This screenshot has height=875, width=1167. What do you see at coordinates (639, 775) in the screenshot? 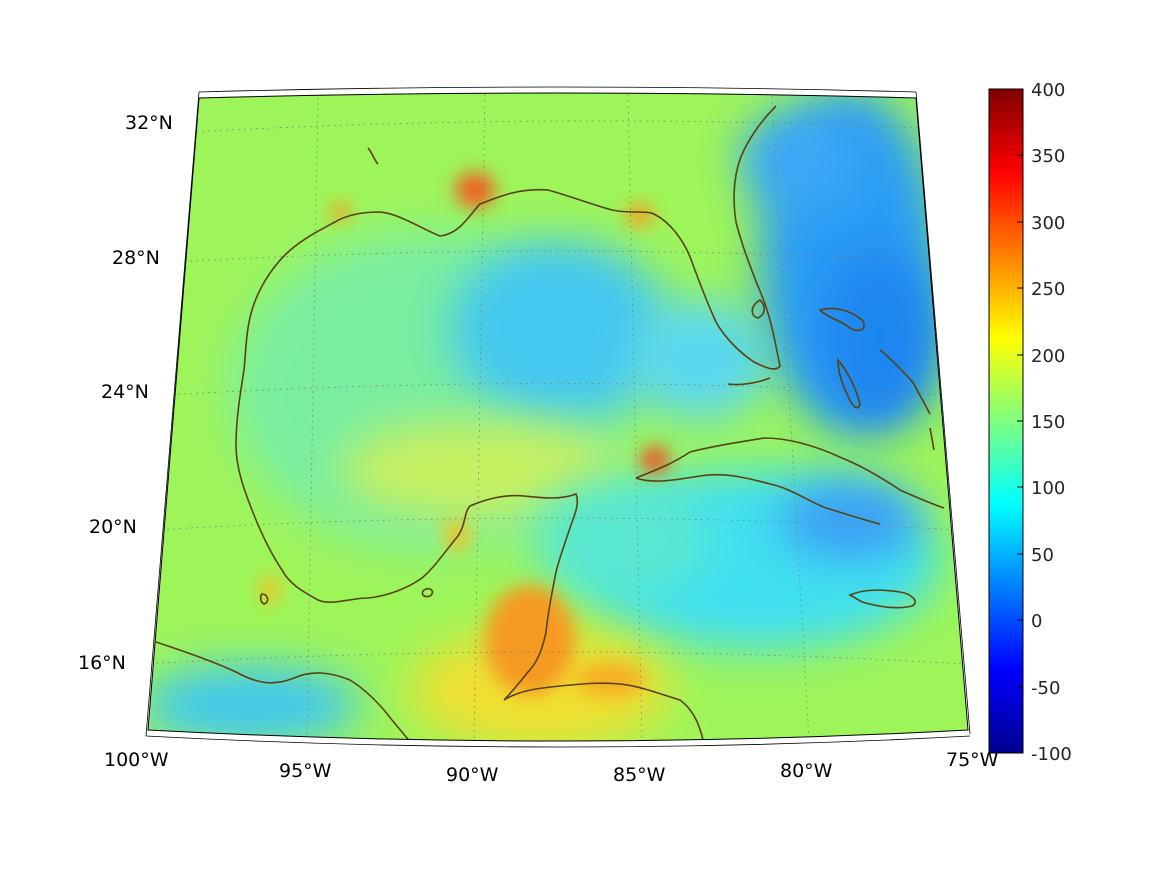
I see `lon-label-85: 85°W` at bounding box center [639, 775].